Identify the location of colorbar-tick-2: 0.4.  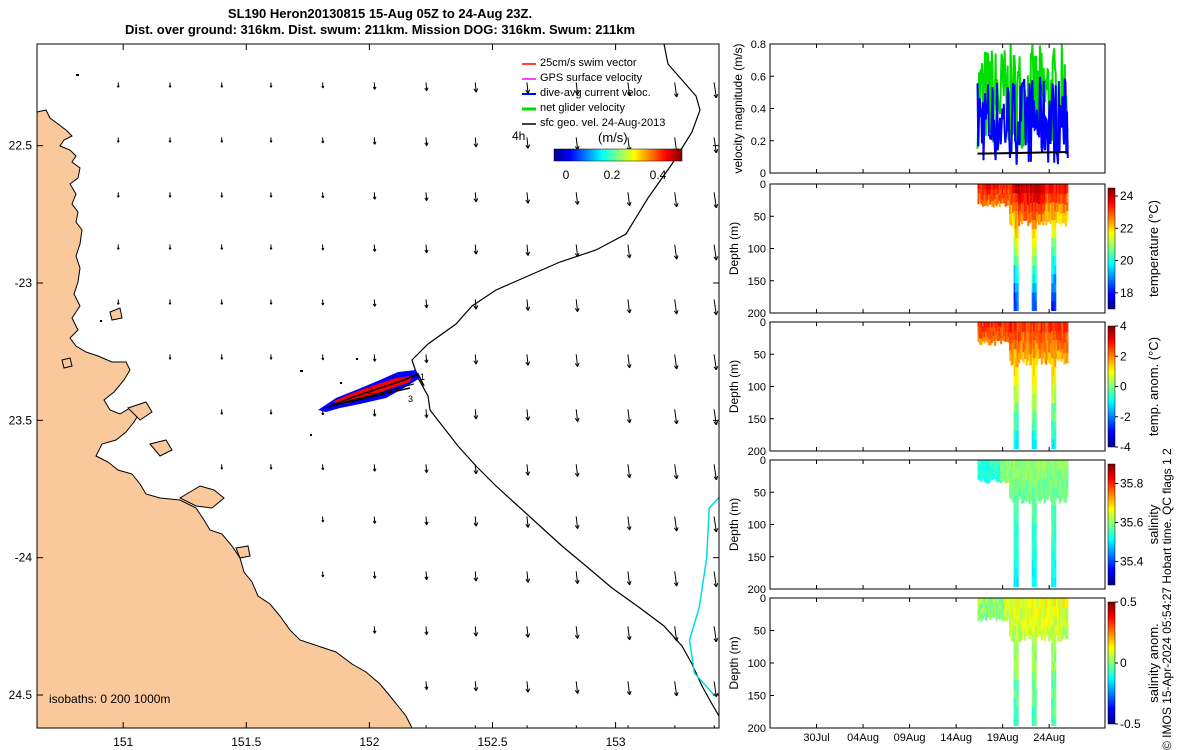
(658, 175).